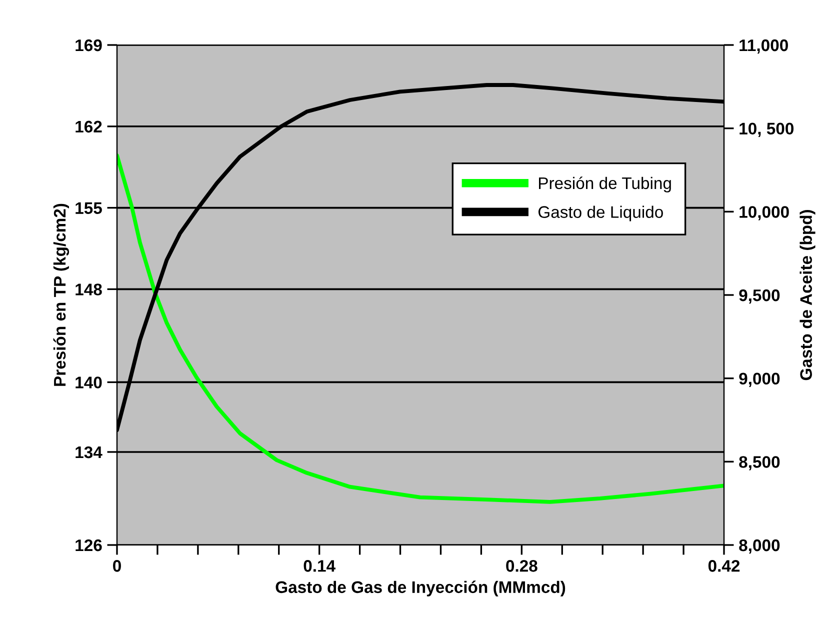 The height and width of the screenshot is (626, 832). What do you see at coordinates (61, 295) in the screenshot?
I see `y-axis-title: Presión en TP (kg/cm2)` at bounding box center [61, 295].